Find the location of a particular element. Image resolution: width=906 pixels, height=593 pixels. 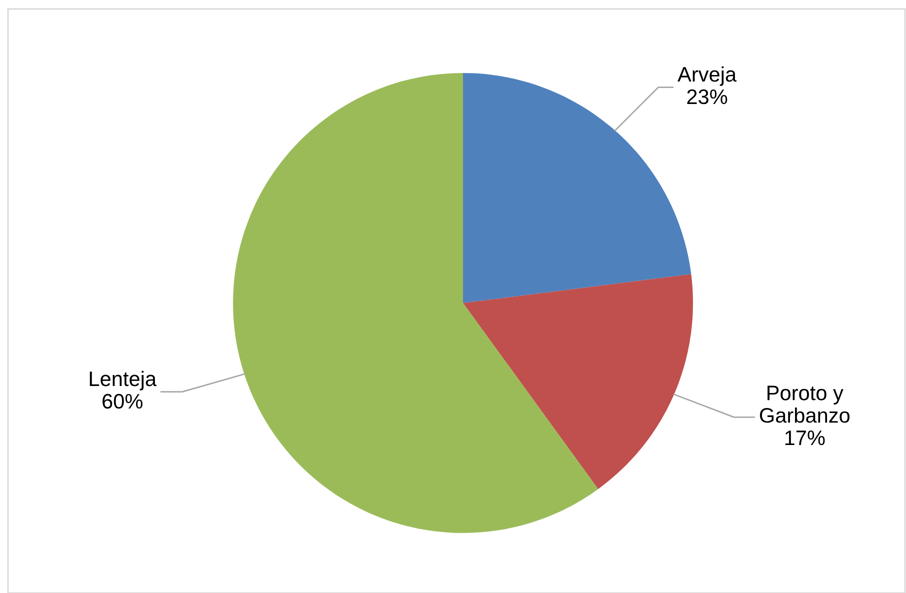

data-label: 60% is located at coordinates (122, 401).